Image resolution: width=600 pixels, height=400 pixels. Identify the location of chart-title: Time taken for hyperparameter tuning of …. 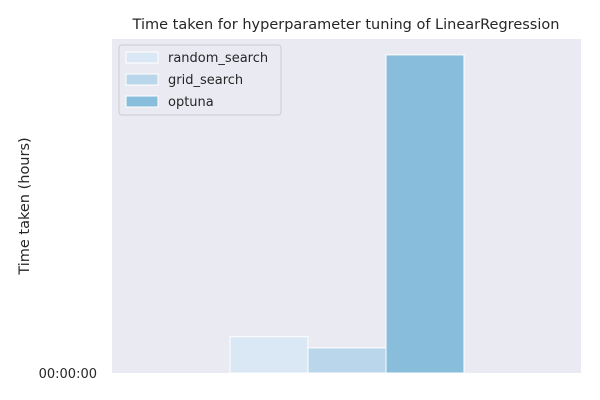
(346, 25).